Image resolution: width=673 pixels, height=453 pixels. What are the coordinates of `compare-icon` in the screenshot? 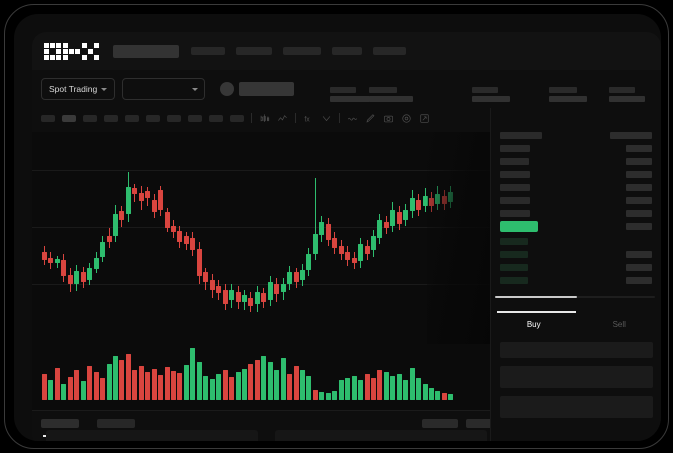 It's located at (326, 118).